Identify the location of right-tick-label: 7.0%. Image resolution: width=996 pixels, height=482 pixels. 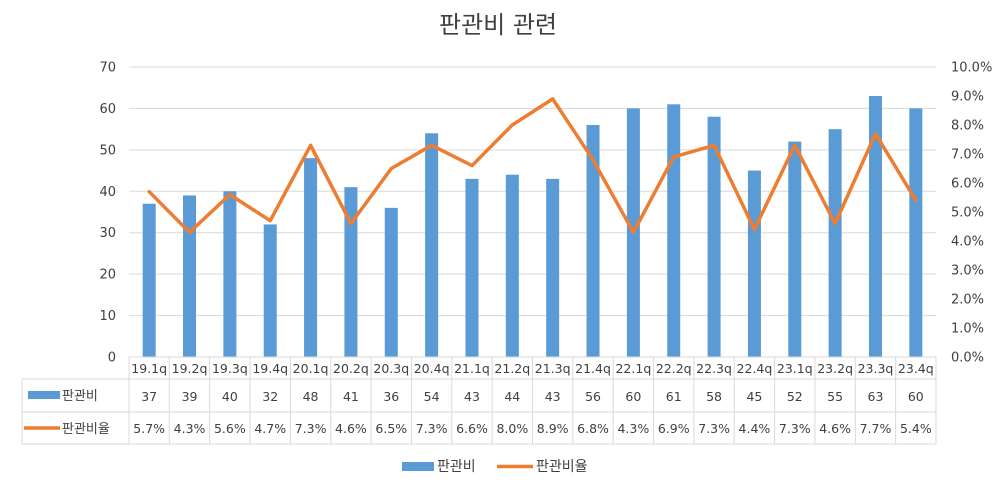
(967, 155).